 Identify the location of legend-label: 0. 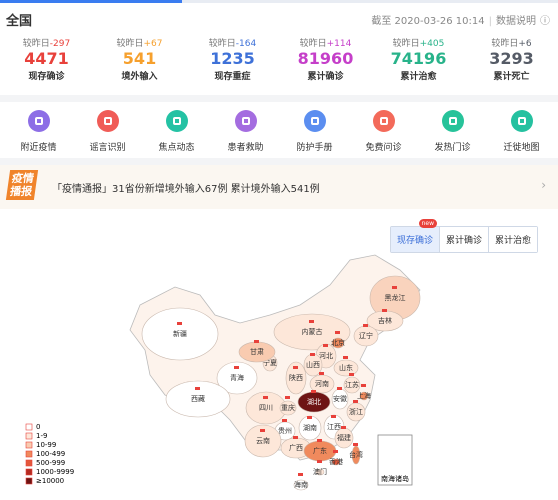
(38, 427).